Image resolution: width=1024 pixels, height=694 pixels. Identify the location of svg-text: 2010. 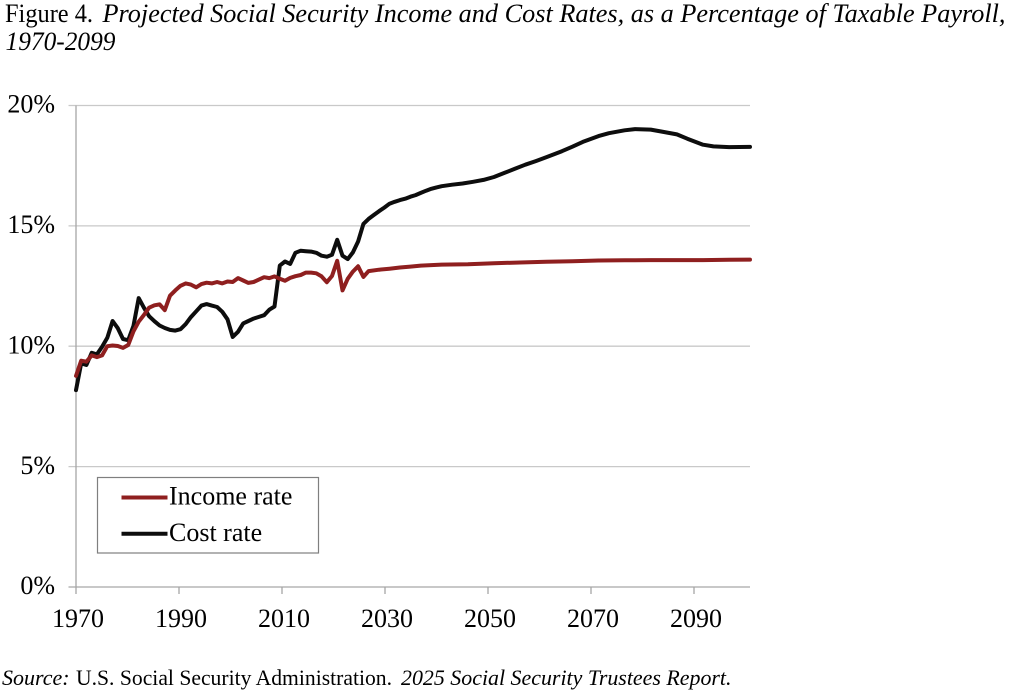
(284, 618).